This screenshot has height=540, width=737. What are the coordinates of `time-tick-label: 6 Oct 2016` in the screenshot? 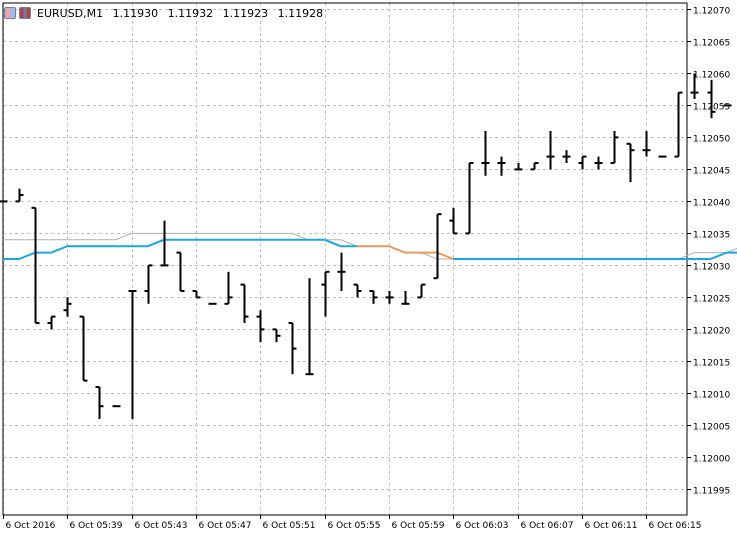 It's located at (31, 526).